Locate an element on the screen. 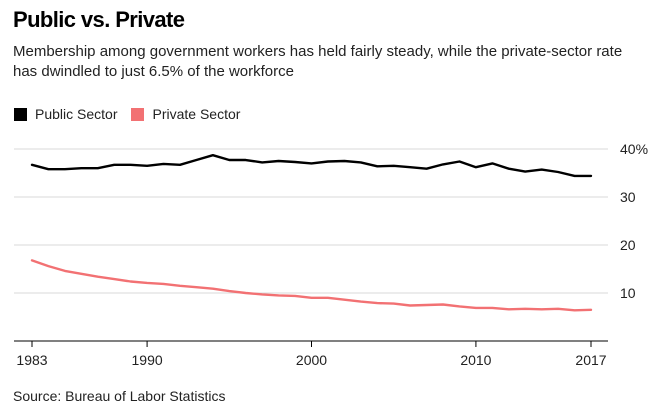 The height and width of the screenshot is (417, 654). legend-swatch-private is located at coordinates (138, 114).